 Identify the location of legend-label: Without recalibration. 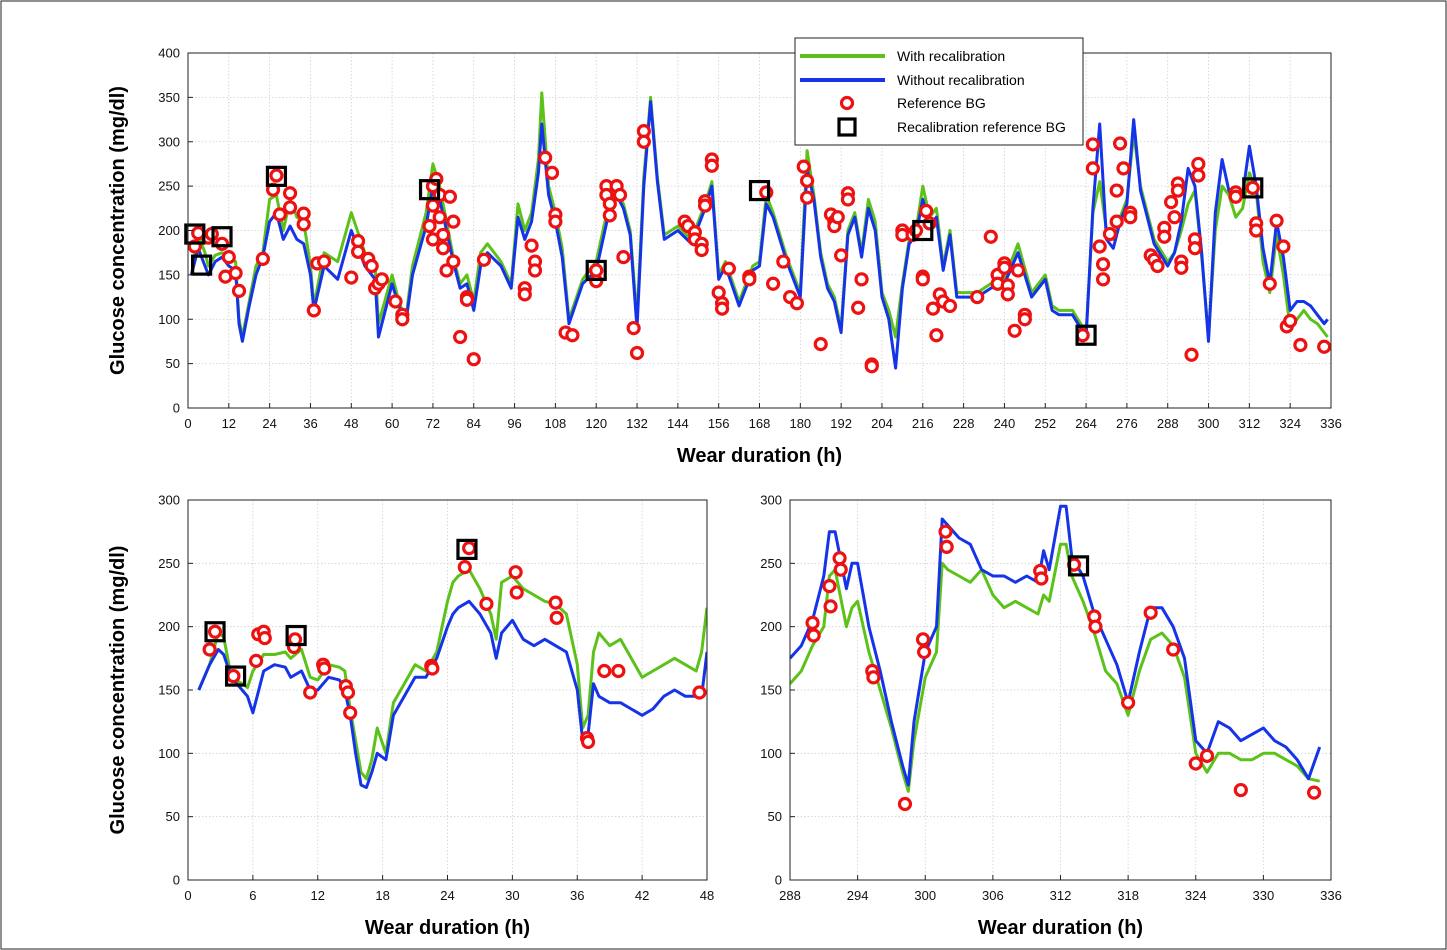
(961, 80).